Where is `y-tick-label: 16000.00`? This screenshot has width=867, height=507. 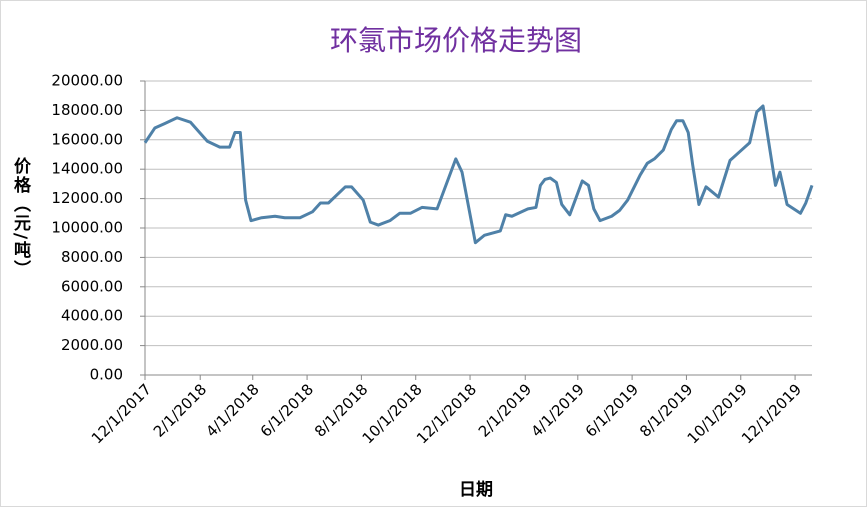 y-tick-label: 16000.00 is located at coordinates (87, 139).